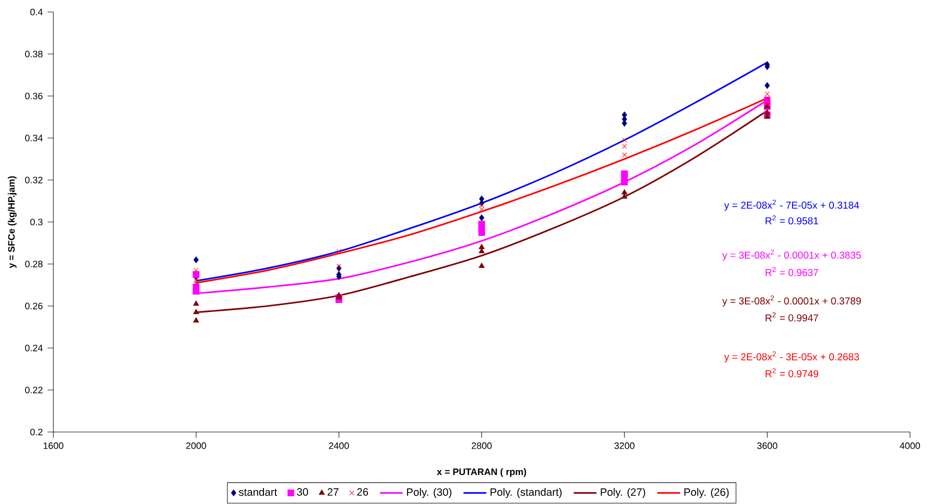 Image resolution: width=930 pixels, height=504 pixels. What do you see at coordinates (792, 271) in the screenshot?
I see `annotation: R$^{2}$ = 0.9637` at bounding box center [792, 271].